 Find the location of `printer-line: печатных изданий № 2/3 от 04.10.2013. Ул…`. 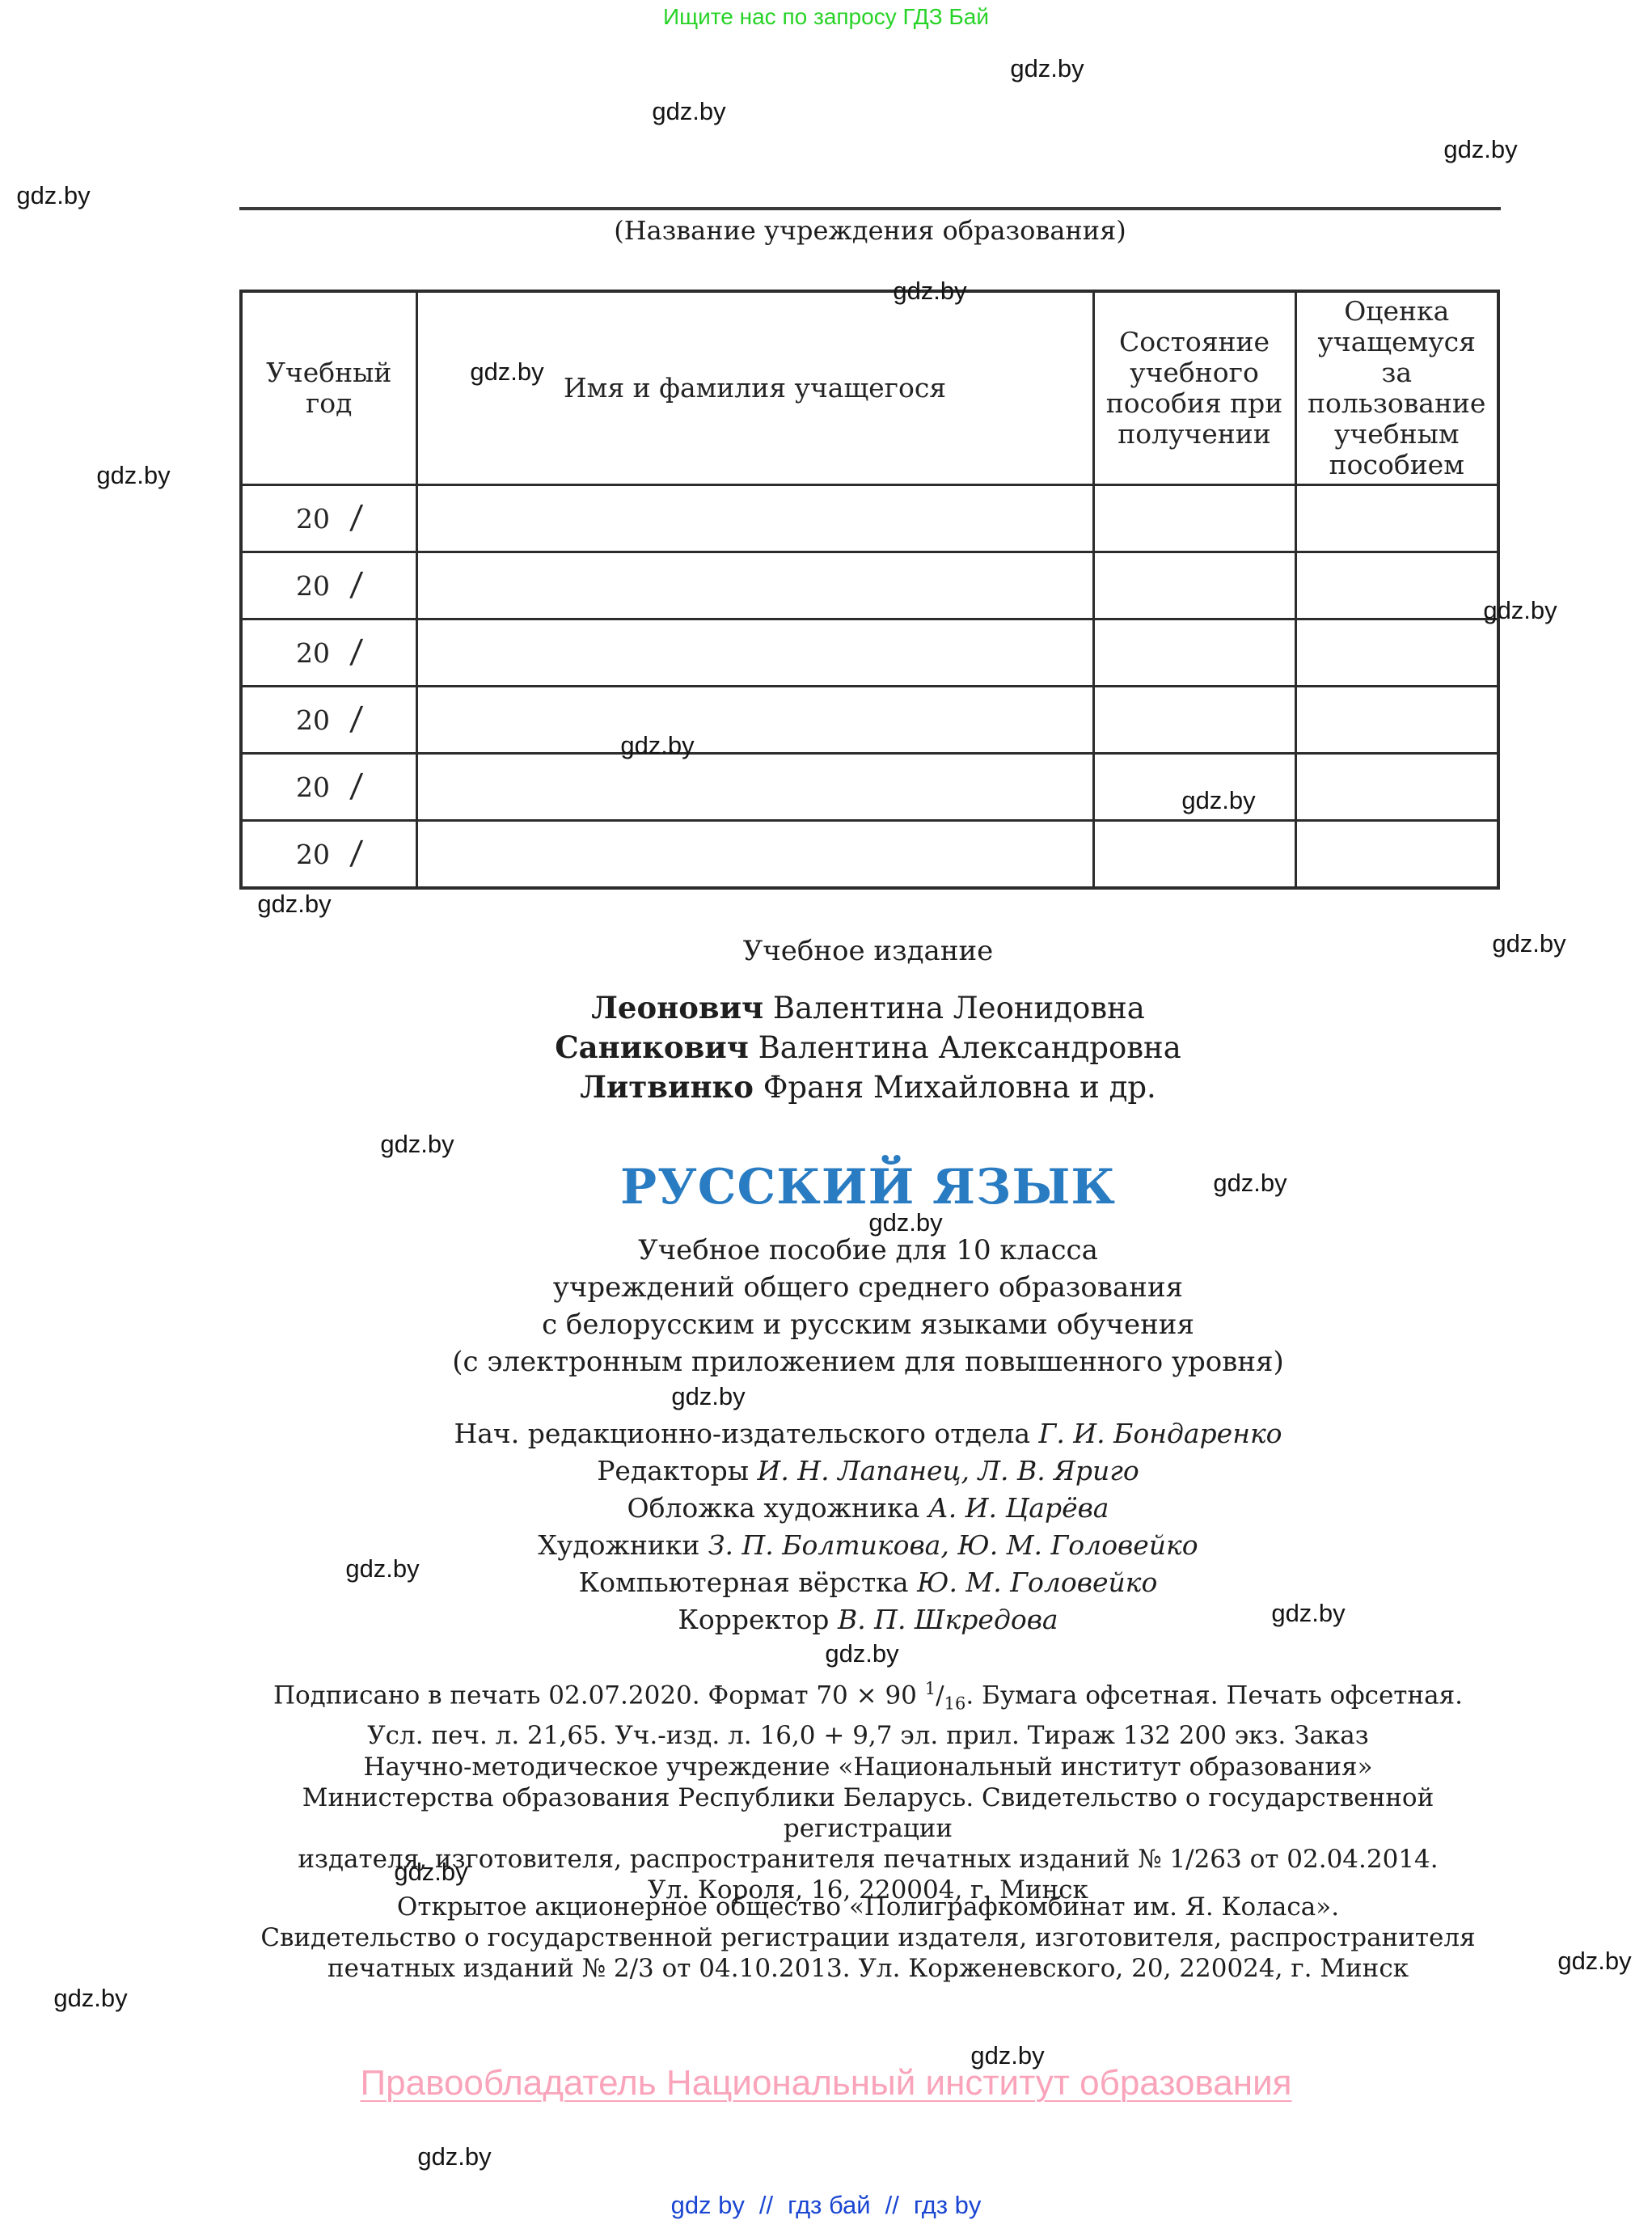

printer-line: печатных изданий № 2/3 от 04.10.2013. Ул… is located at coordinates (868, 1968).